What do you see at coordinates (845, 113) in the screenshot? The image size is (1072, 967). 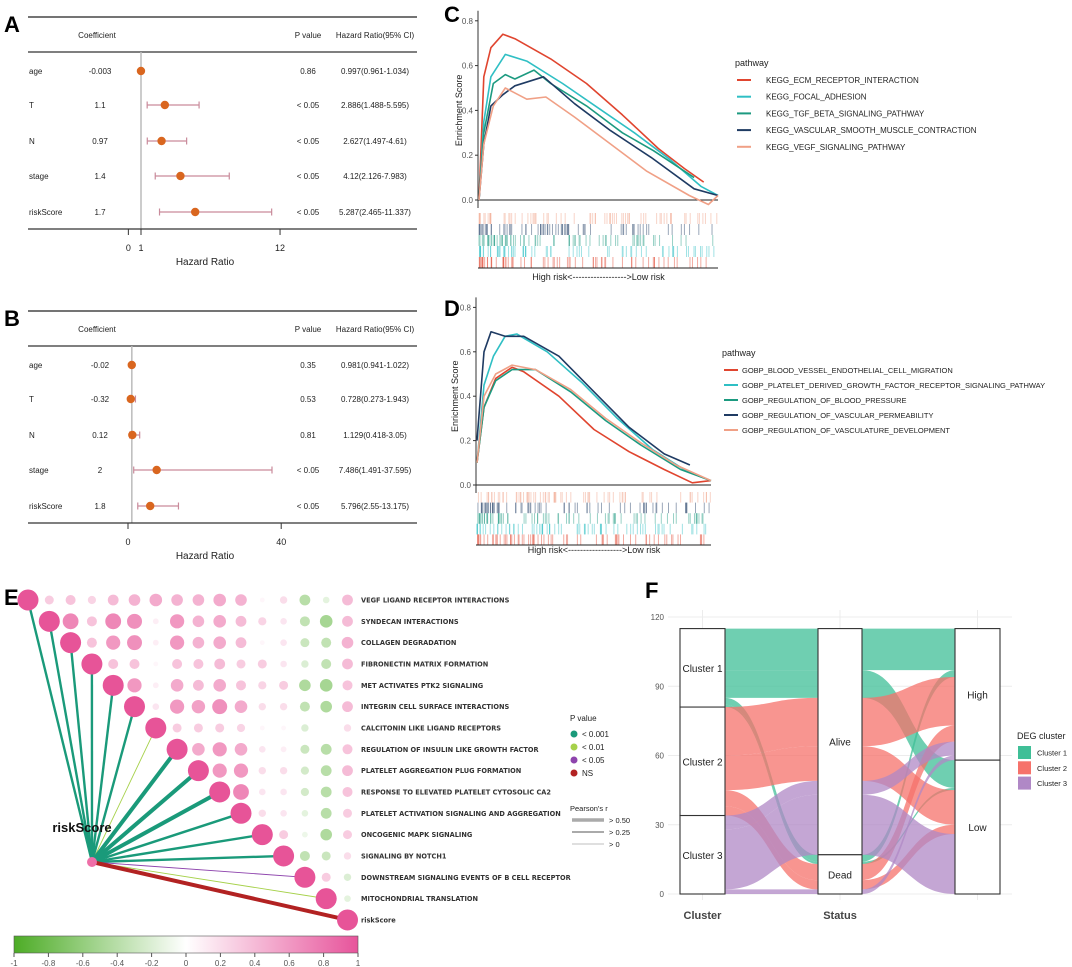 I see `legend-label: KEGG_TGF_BETA_SIGNALING_PATHWAY` at bounding box center [845, 113].